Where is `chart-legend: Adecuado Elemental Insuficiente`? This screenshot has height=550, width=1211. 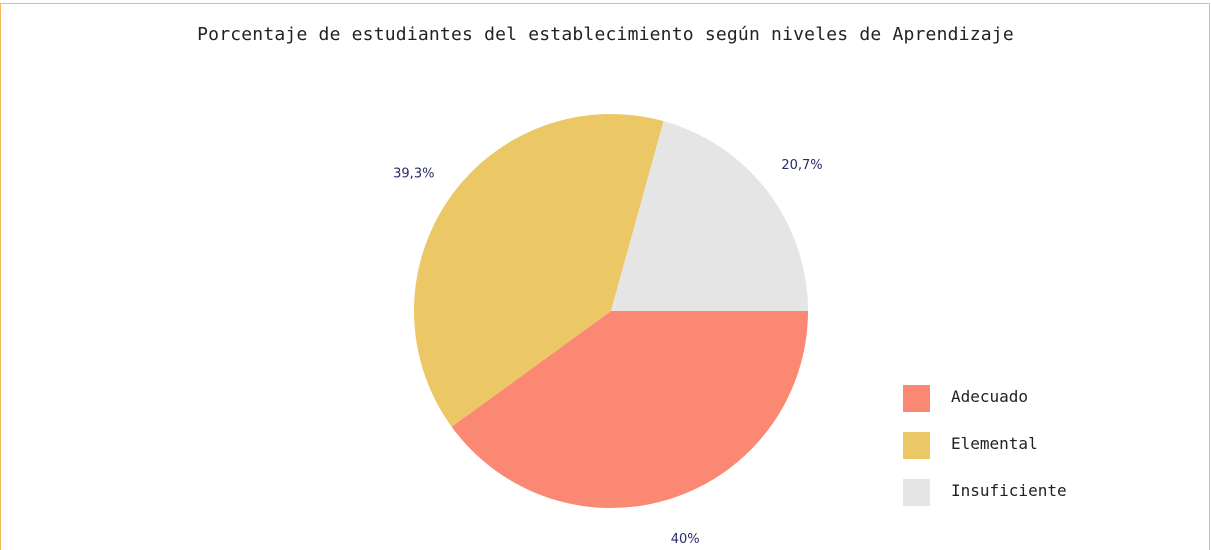
chart-legend: Adecuado Elemental Insuficiente is located at coordinates (985, 455).